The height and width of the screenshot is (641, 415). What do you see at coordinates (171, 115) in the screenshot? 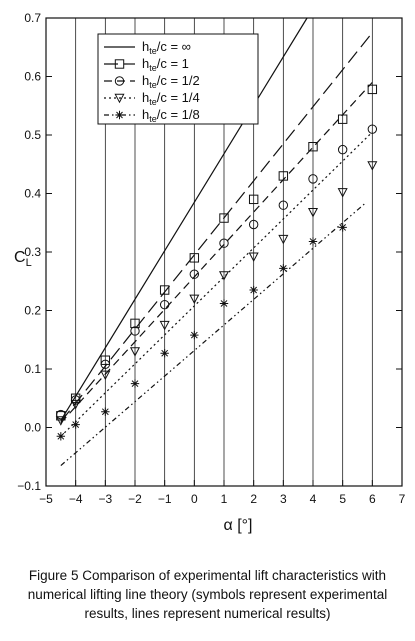
I see `legend-label-5: hte/c = 1/8` at bounding box center [171, 115].